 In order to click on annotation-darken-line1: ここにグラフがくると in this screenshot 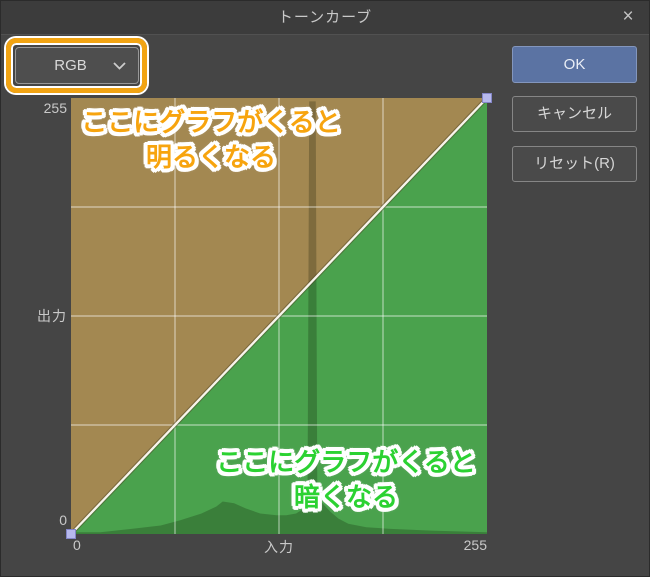, I will do `click(346, 462)`.